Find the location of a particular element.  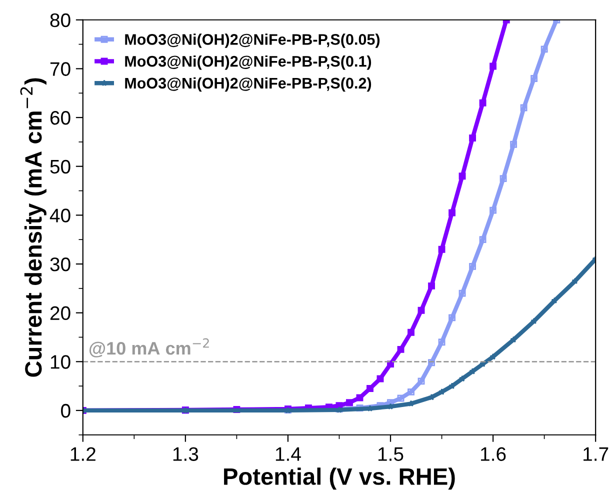

legend-label: MoO3@Ni(OH)2@NiFe-PB-P,S(0.1) is located at coordinates (248, 63).